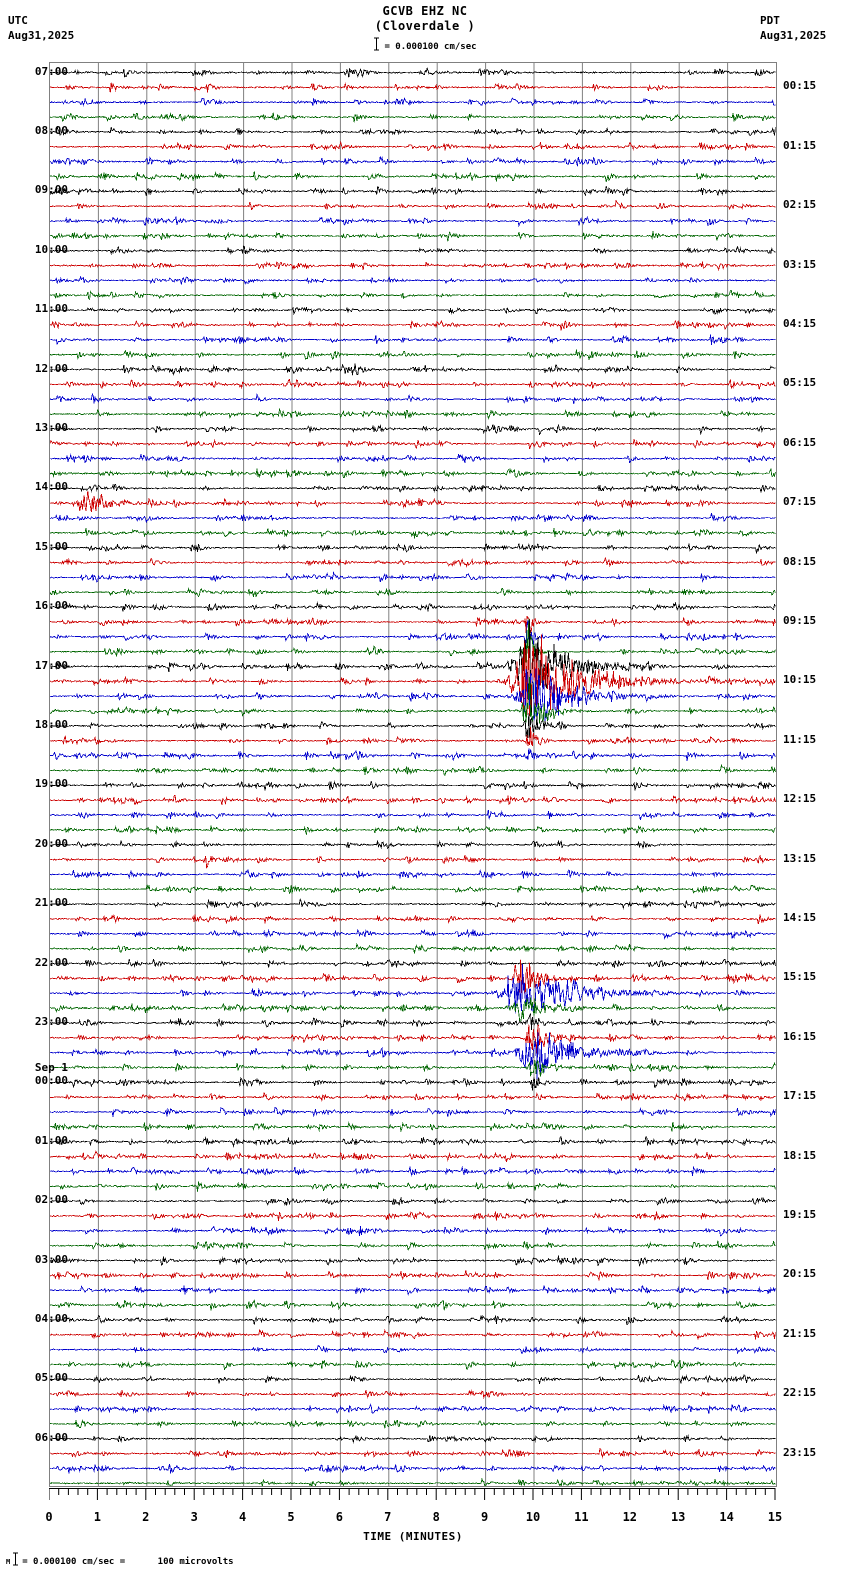  Describe the element at coordinates (800, 145) in the screenshot. I see `pdt-hour-label-01-15: 01:15` at that location.